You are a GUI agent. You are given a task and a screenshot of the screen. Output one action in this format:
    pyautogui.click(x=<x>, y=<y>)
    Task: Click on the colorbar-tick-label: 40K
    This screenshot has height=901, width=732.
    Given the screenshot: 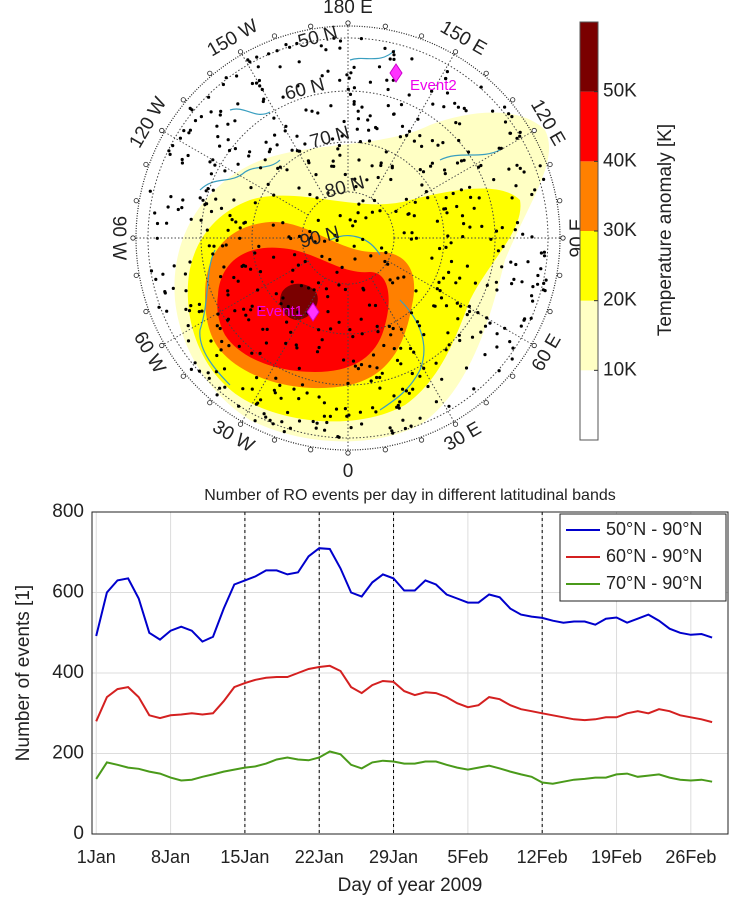 What is the action you would take?
    pyautogui.click(x=620, y=160)
    